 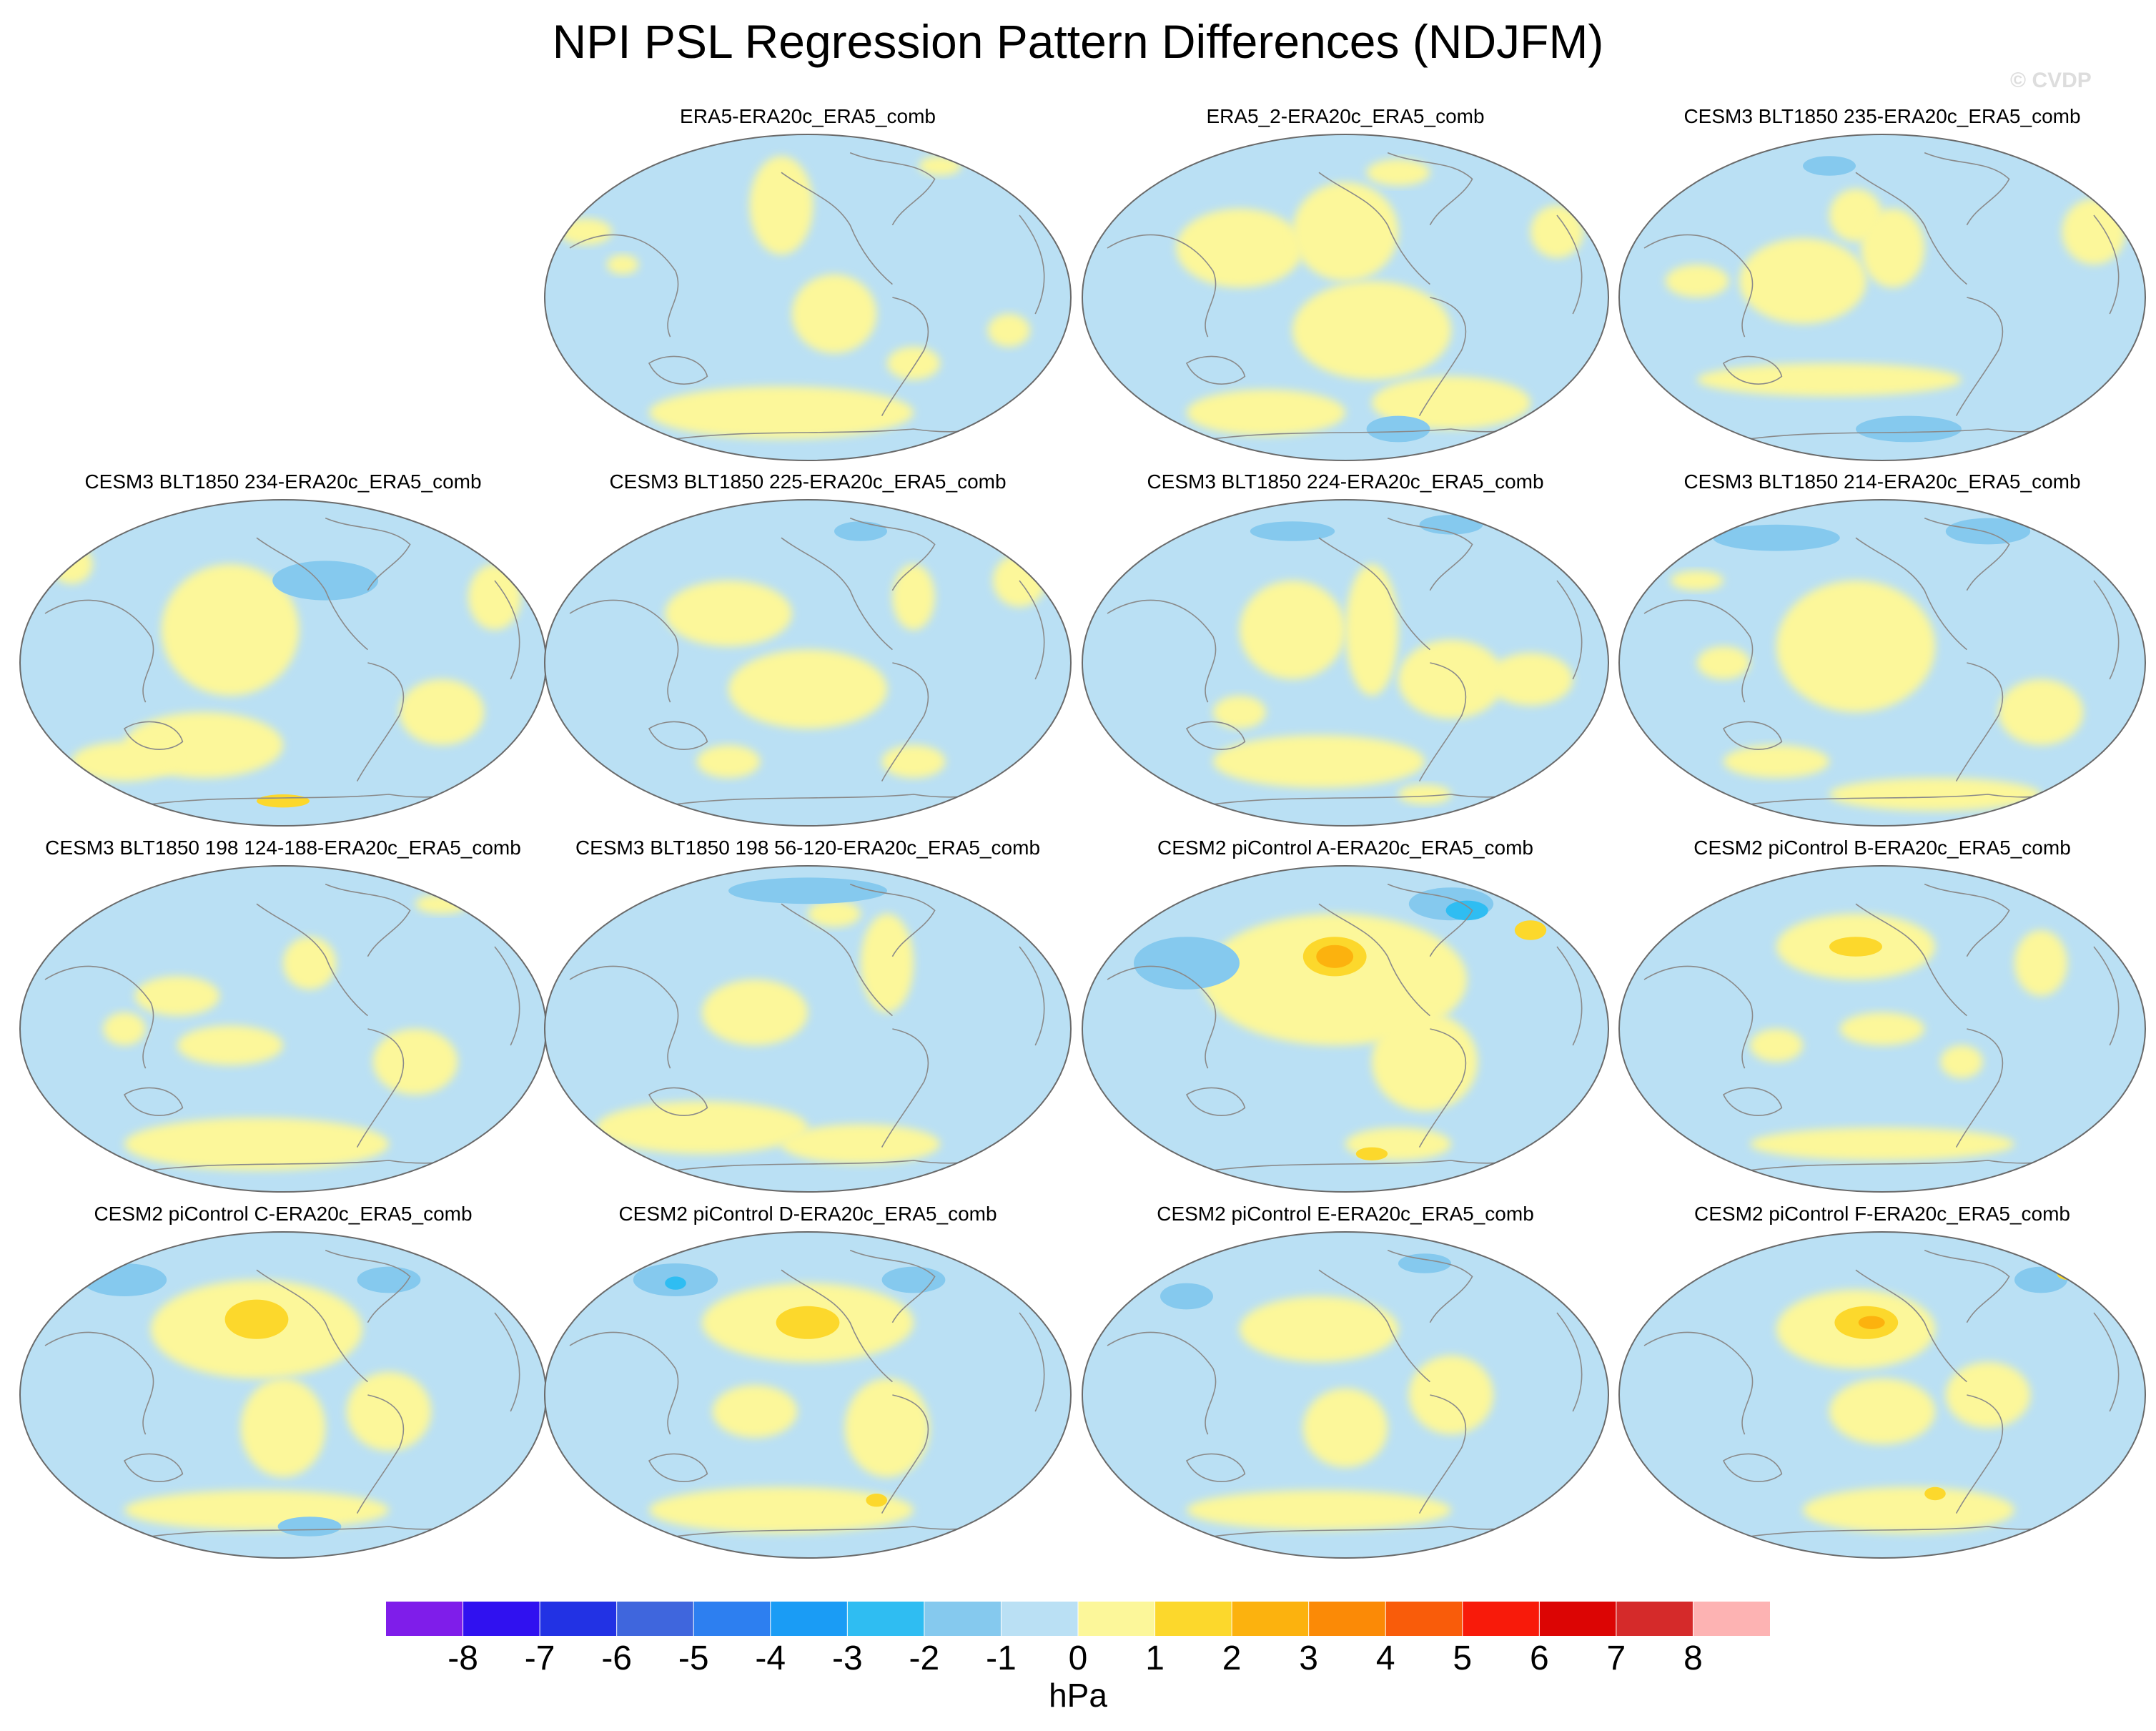 What do you see at coordinates (1539, 1658) in the screenshot?
I see `colorbar-tick-label: 6` at bounding box center [1539, 1658].